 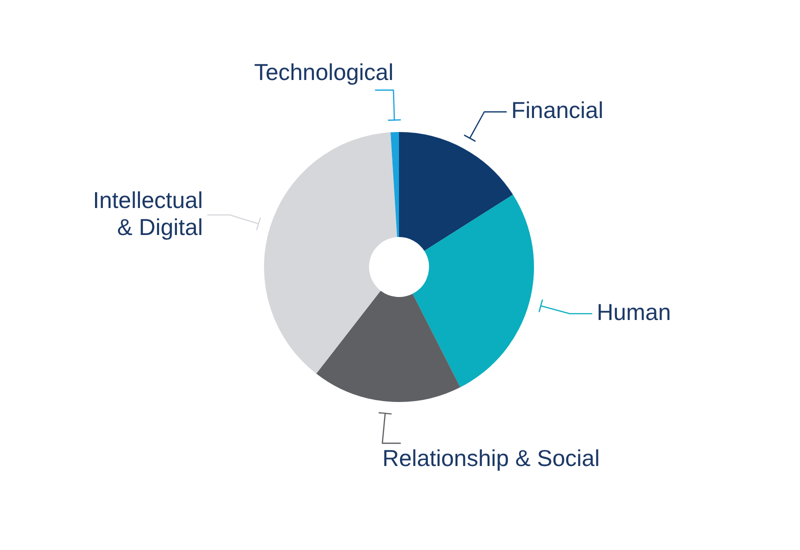 What do you see at coordinates (557, 110) in the screenshot?
I see `slice-label: Financial` at bounding box center [557, 110].